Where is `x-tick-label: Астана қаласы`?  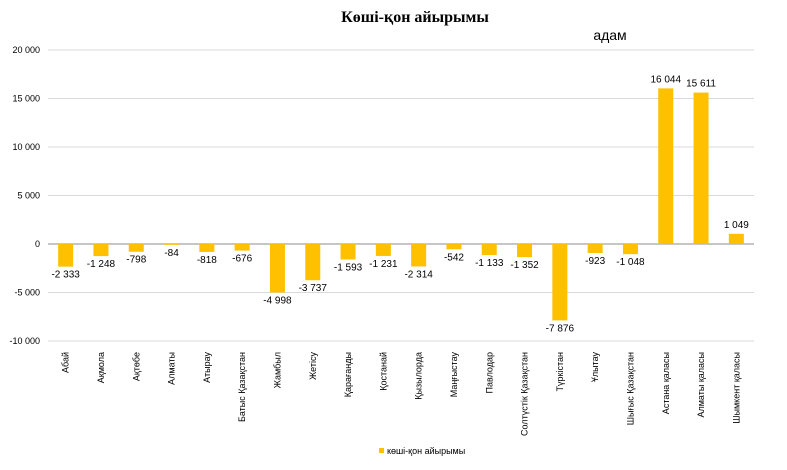 x-tick-label: Астана қаласы is located at coordinates (666, 383).